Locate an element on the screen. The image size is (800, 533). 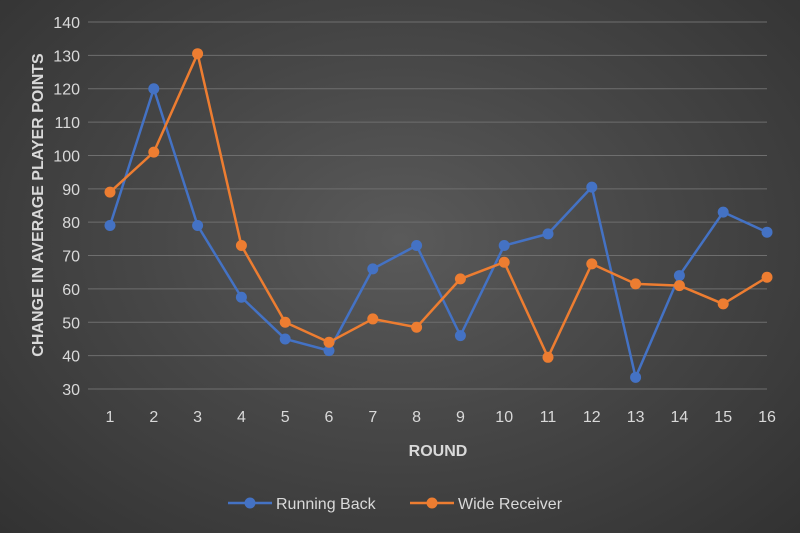
x-tick-label: 7 is located at coordinates (372, 417).